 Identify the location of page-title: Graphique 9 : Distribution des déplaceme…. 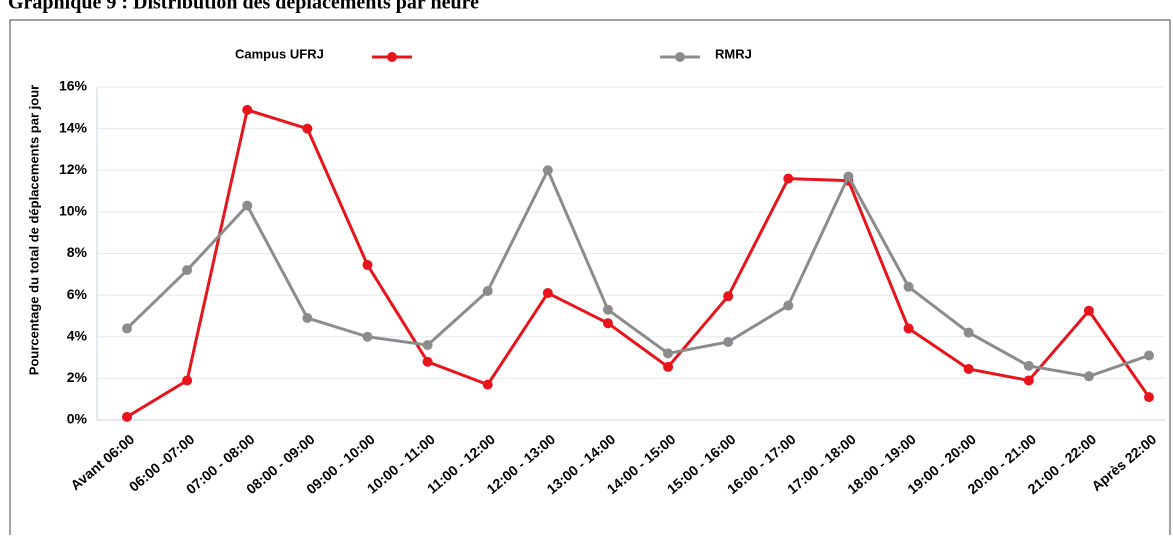
(243, 7).